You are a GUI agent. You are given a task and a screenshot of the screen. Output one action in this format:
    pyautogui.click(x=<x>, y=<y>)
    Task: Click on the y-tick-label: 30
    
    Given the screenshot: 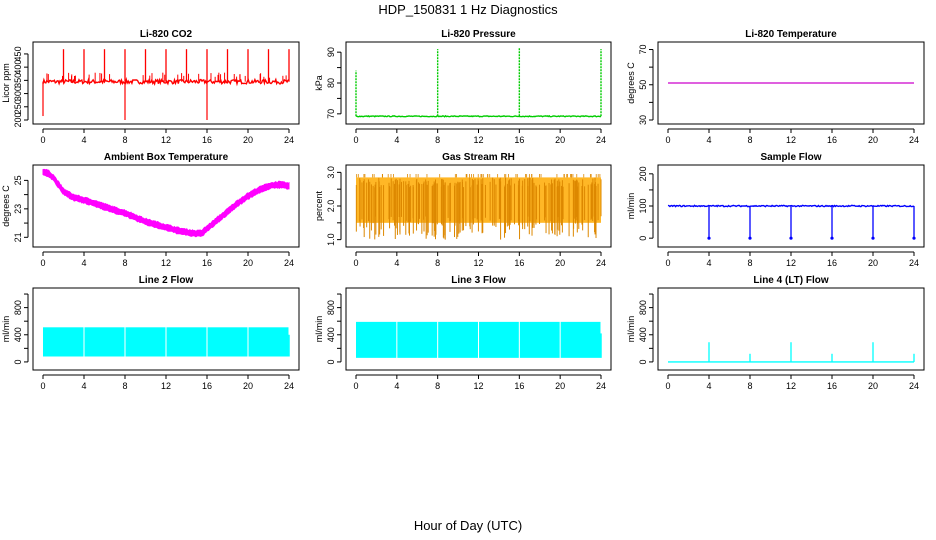 What is the action you would take?
    pyautogui.click(x=643, y=120)
    